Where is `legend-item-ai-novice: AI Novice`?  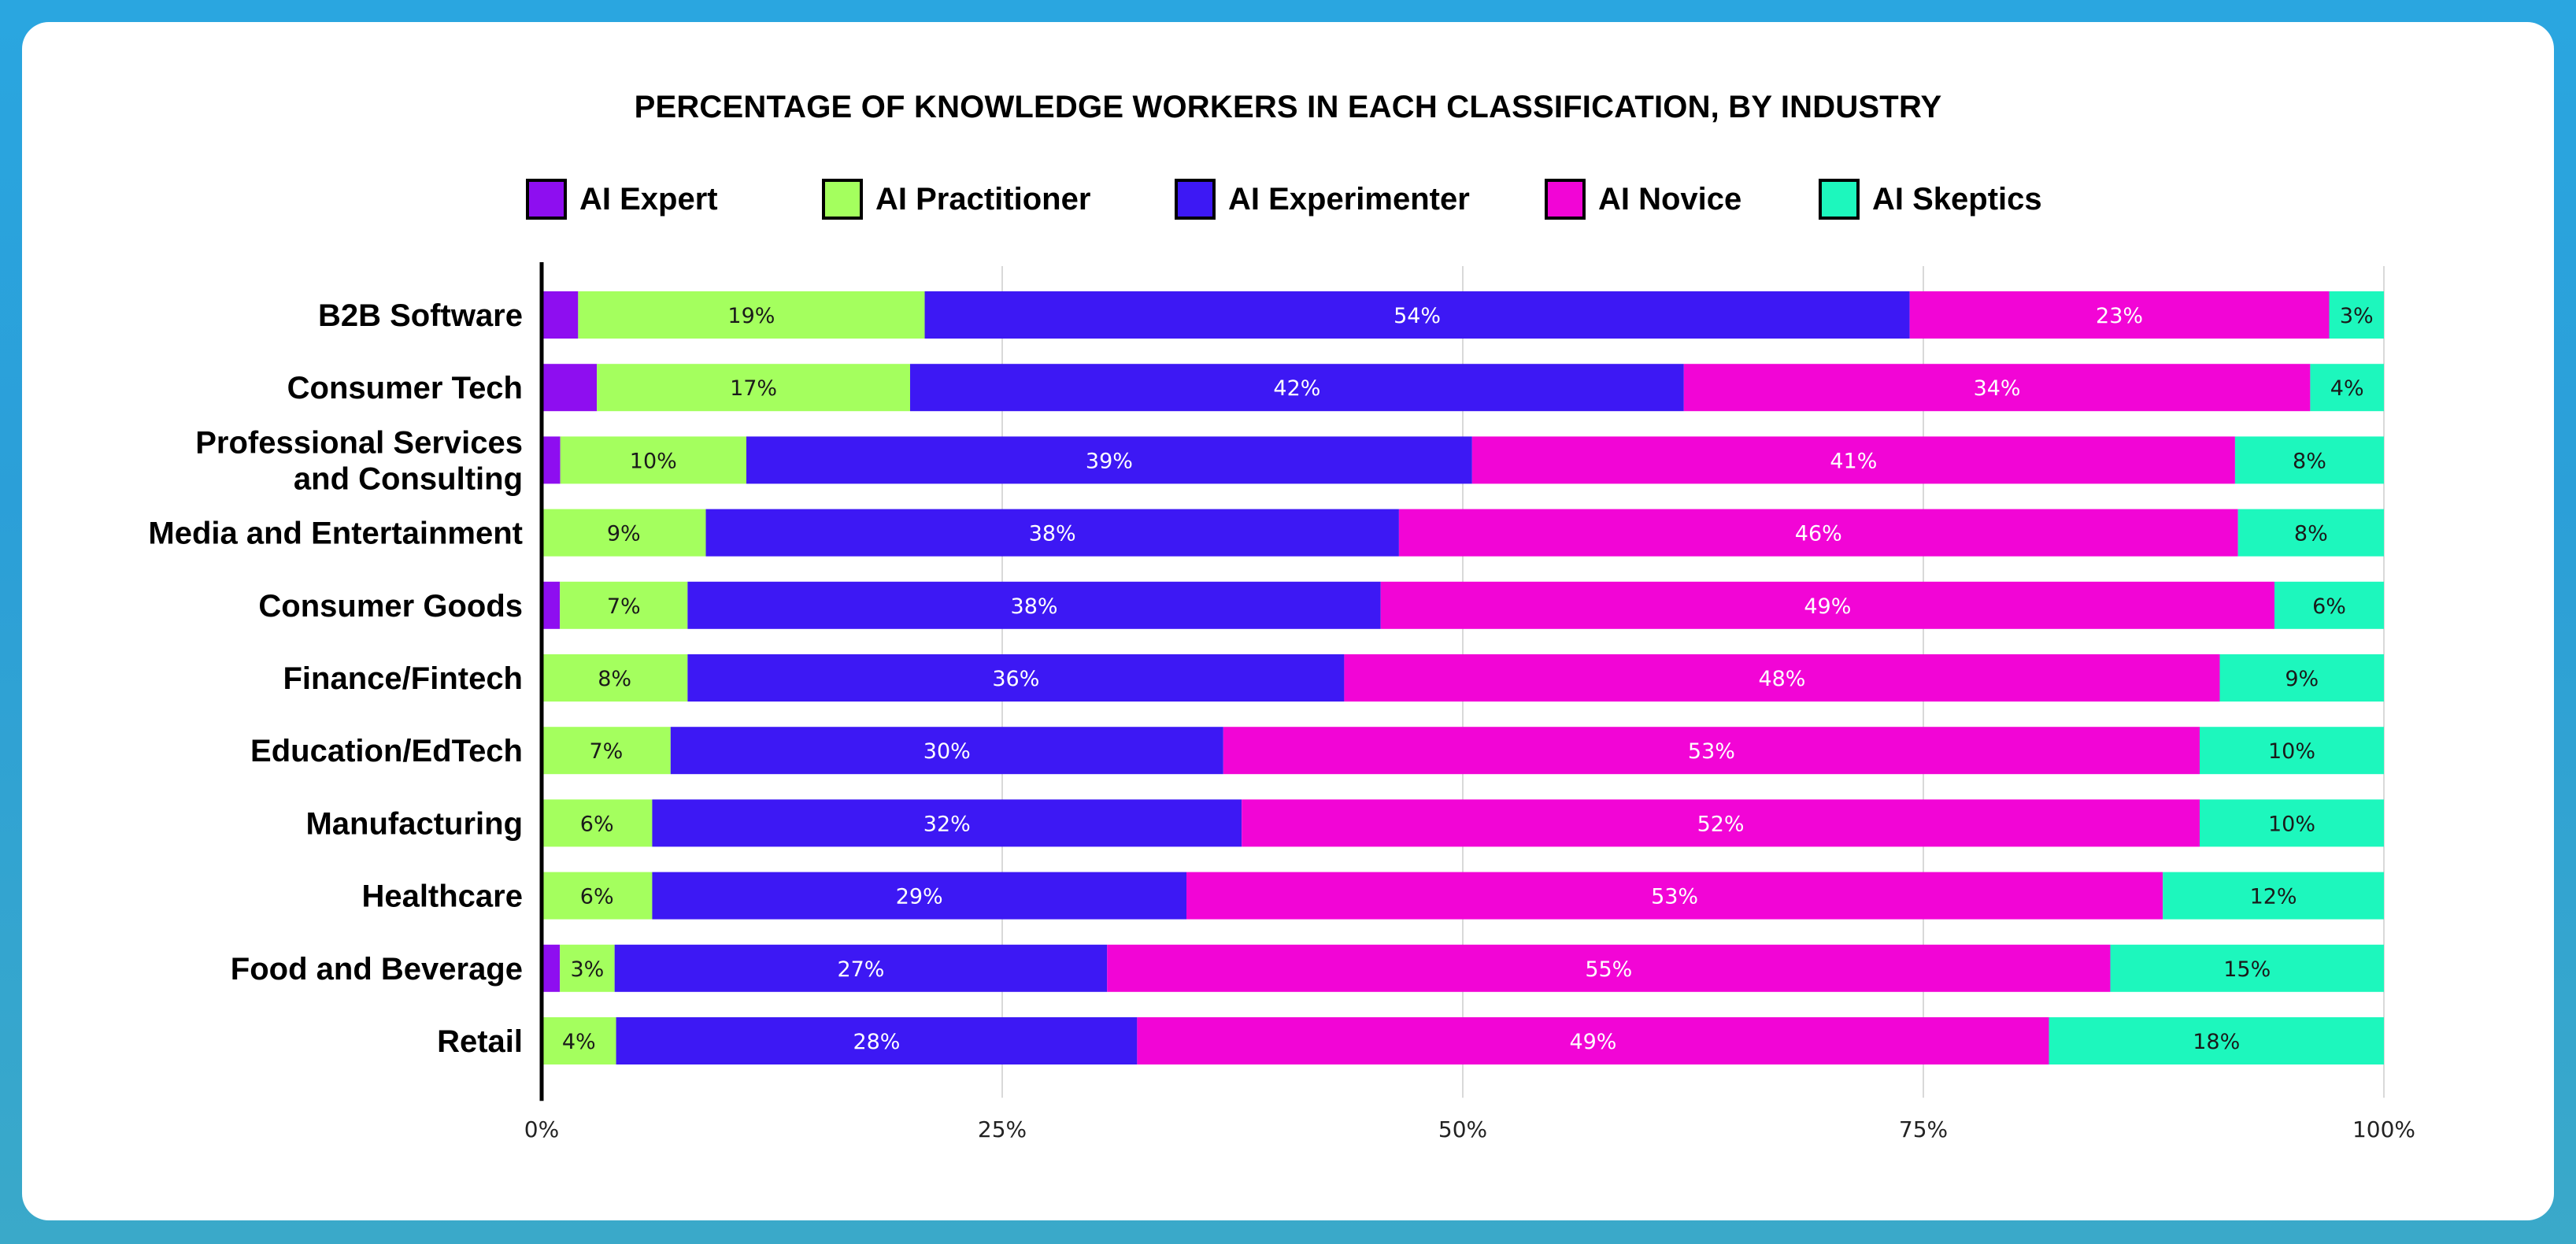 legend-item-ai-novice: AI Novice is located at coordinates (1643, 199).